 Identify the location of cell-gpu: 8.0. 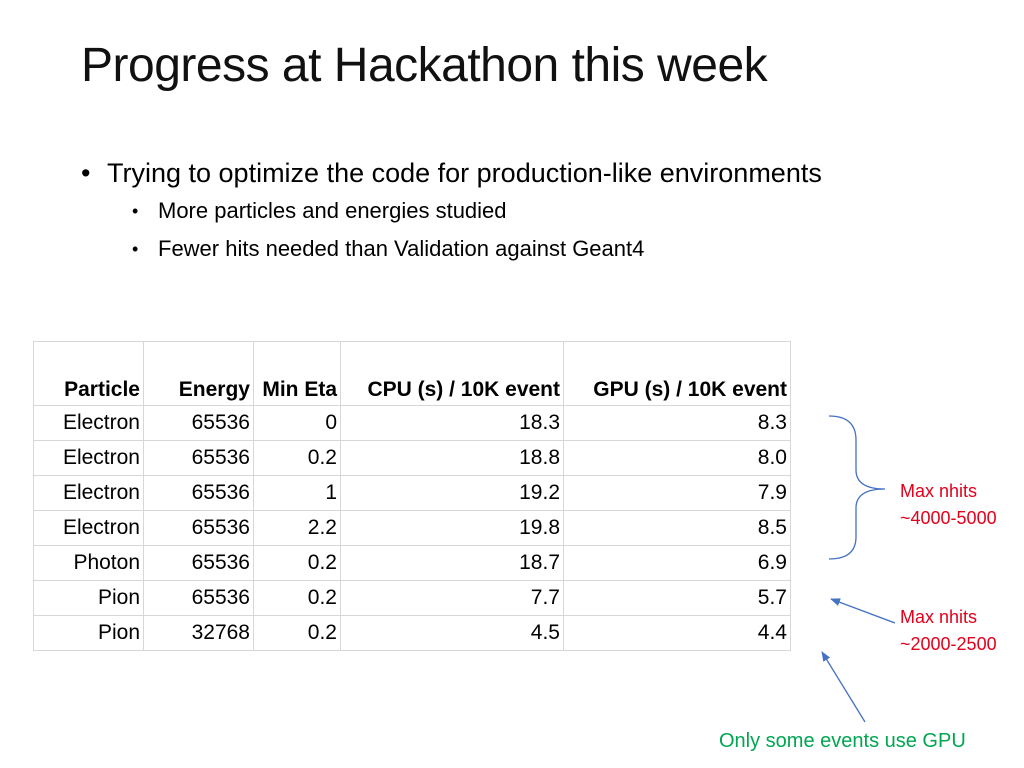
(677, 458).